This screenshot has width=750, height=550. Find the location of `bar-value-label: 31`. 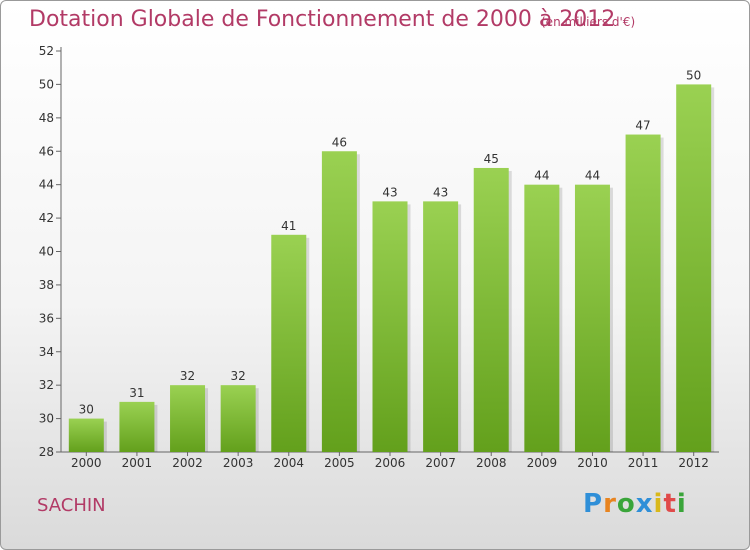

bar-value-label: 31 is located at coordinates (136, 393).